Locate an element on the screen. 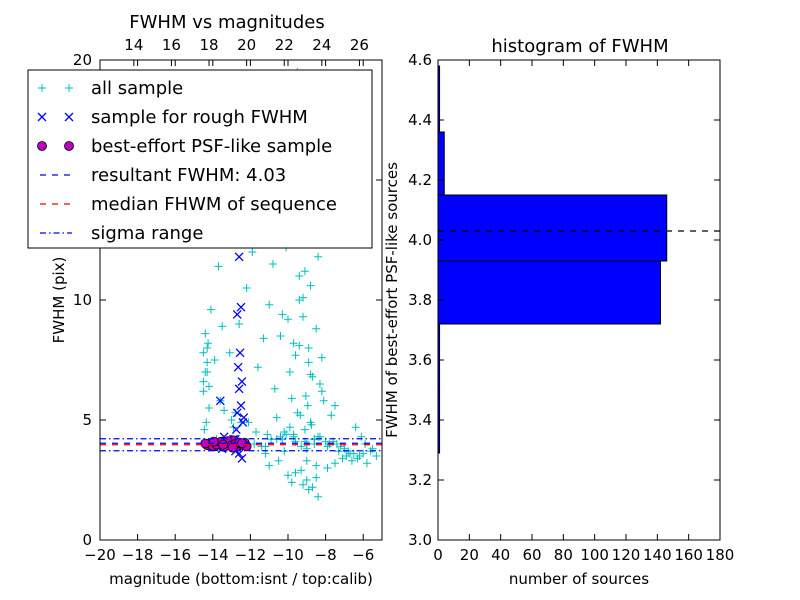  top-x-tick-label: 18 is located at coordinates (208, 45).